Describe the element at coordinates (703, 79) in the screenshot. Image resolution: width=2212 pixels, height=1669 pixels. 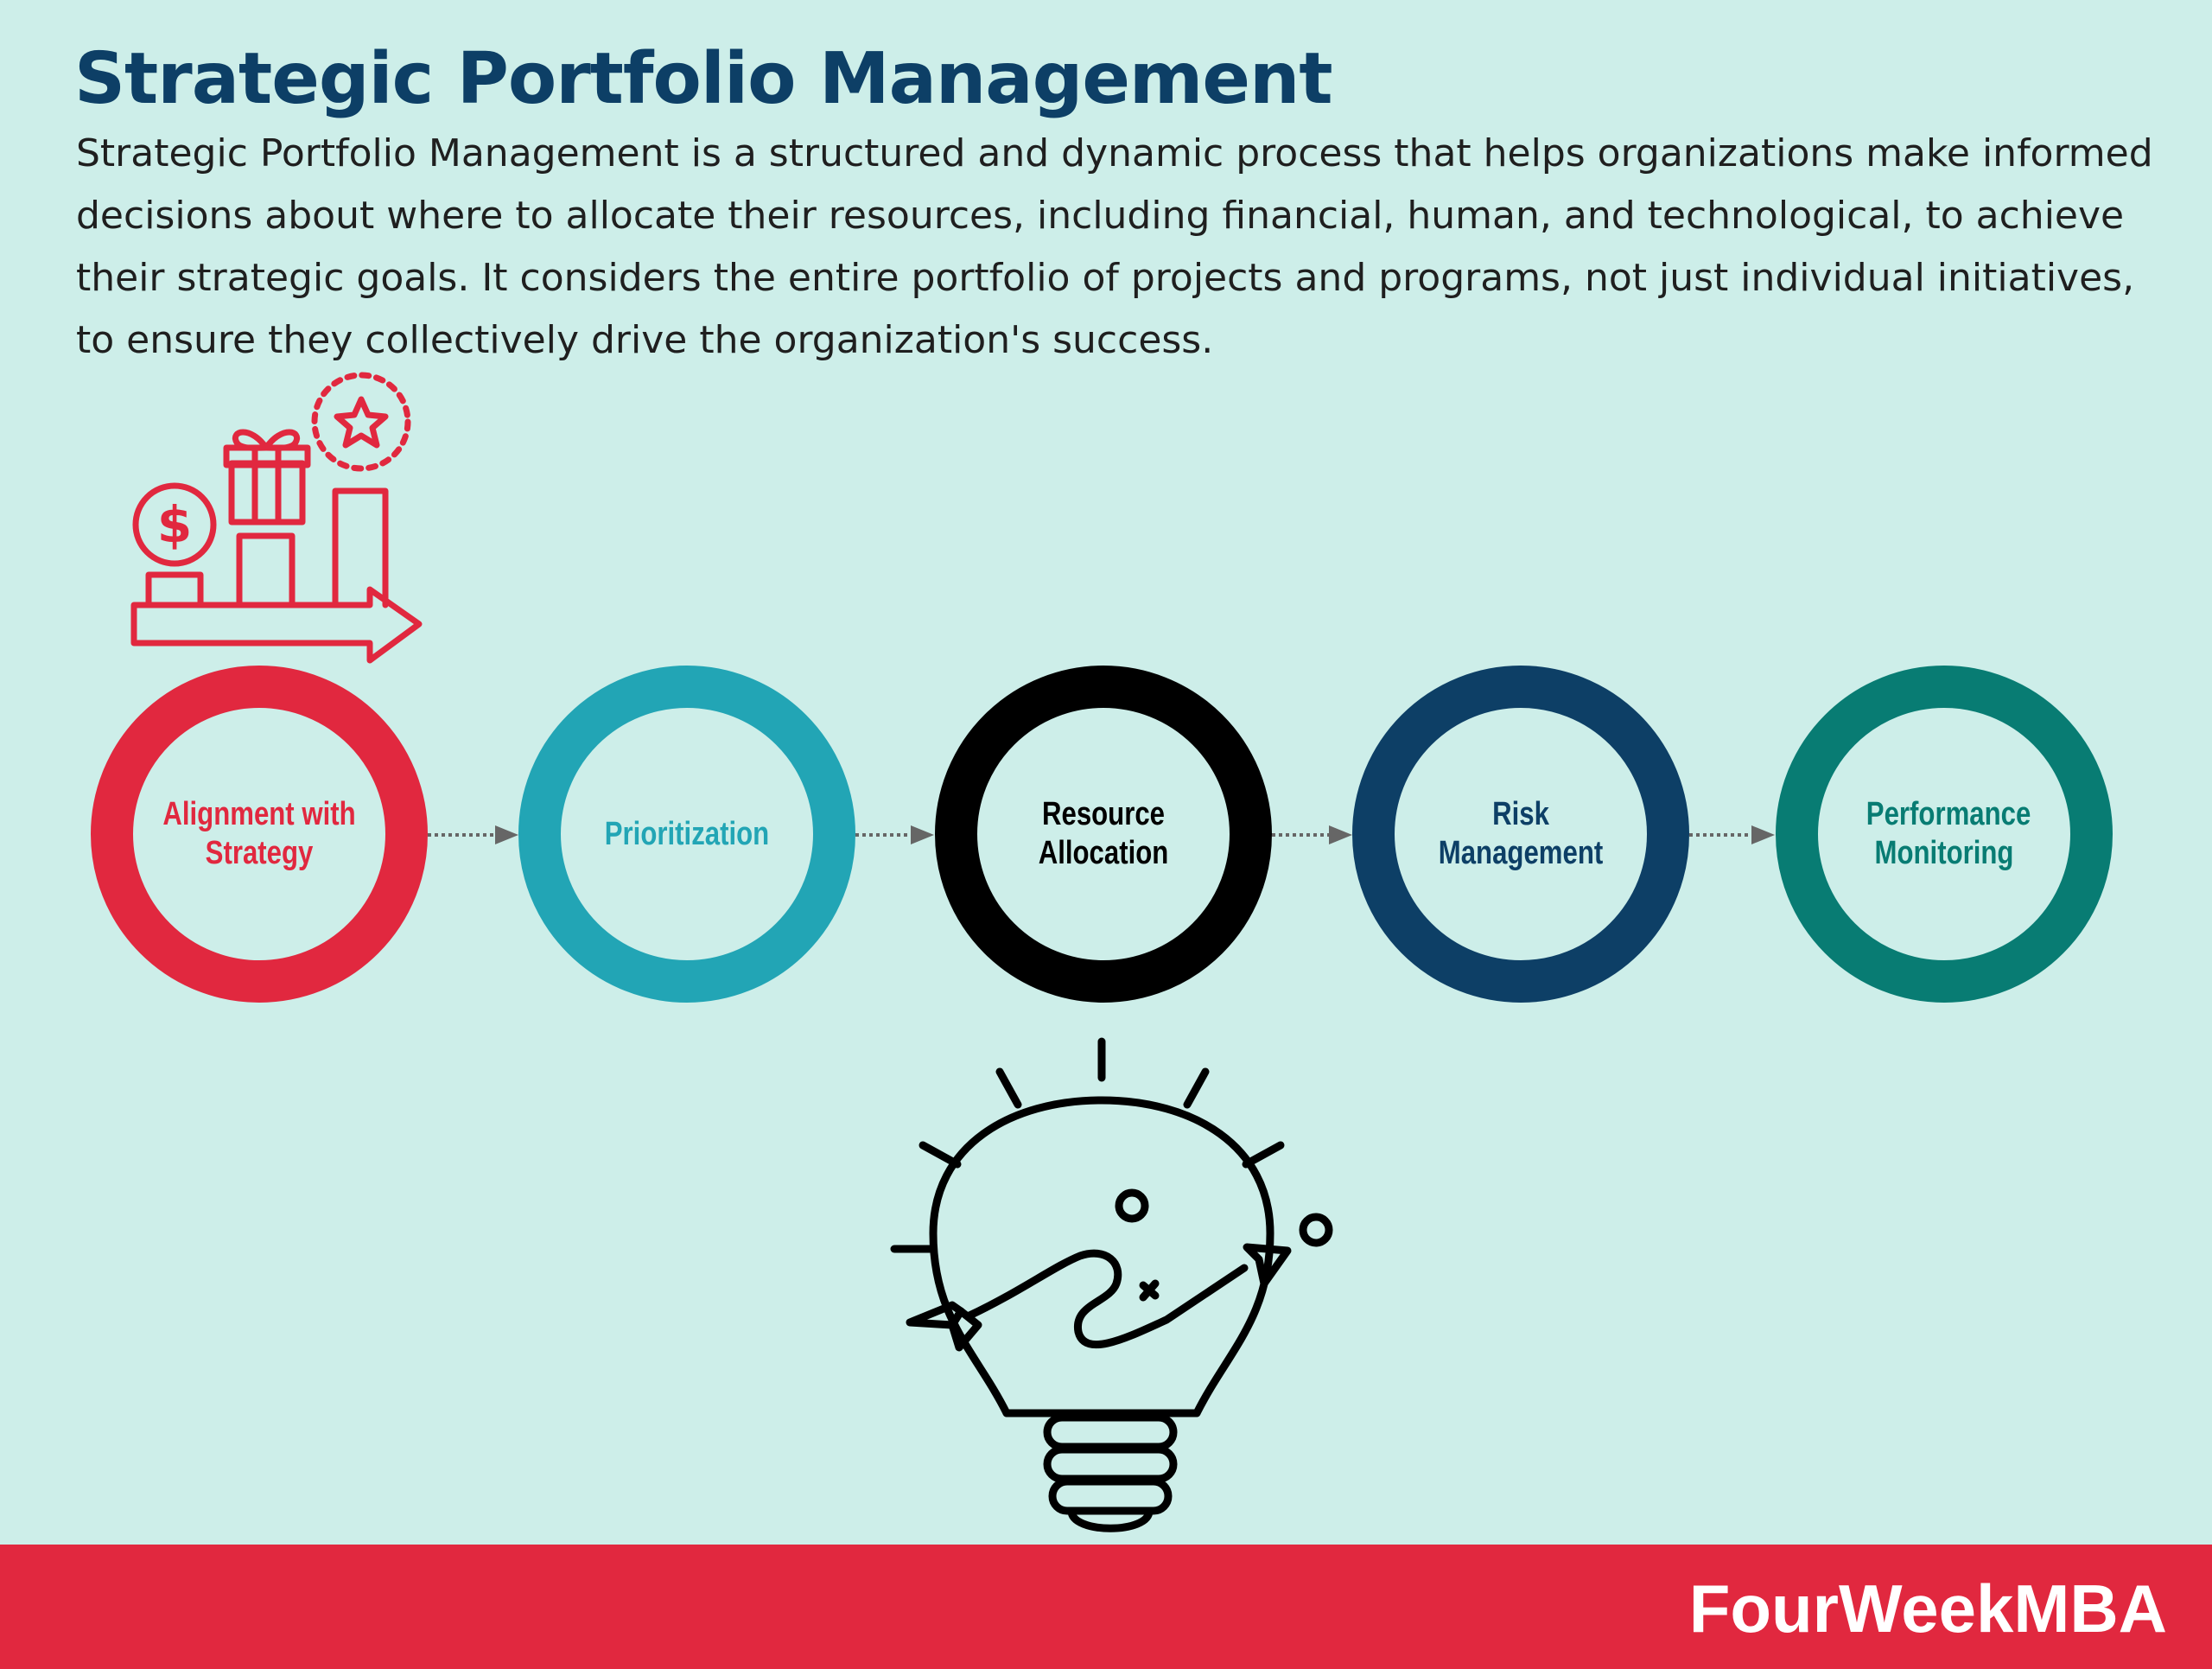
I see `page-title: Strategic Portfolio Management` at that location.